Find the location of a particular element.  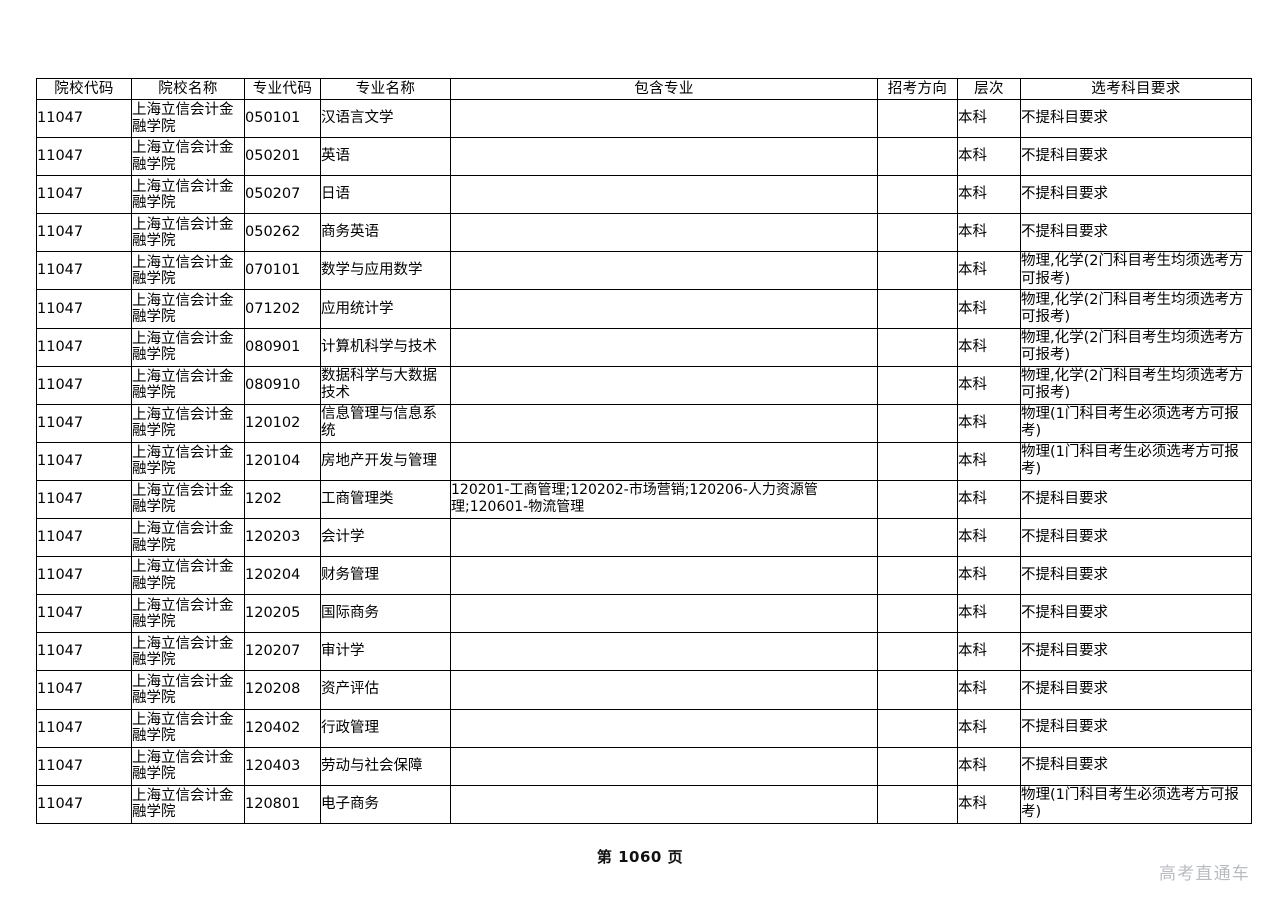

column-header-school-code: 院校代码 is located at coordinates (84, 89).